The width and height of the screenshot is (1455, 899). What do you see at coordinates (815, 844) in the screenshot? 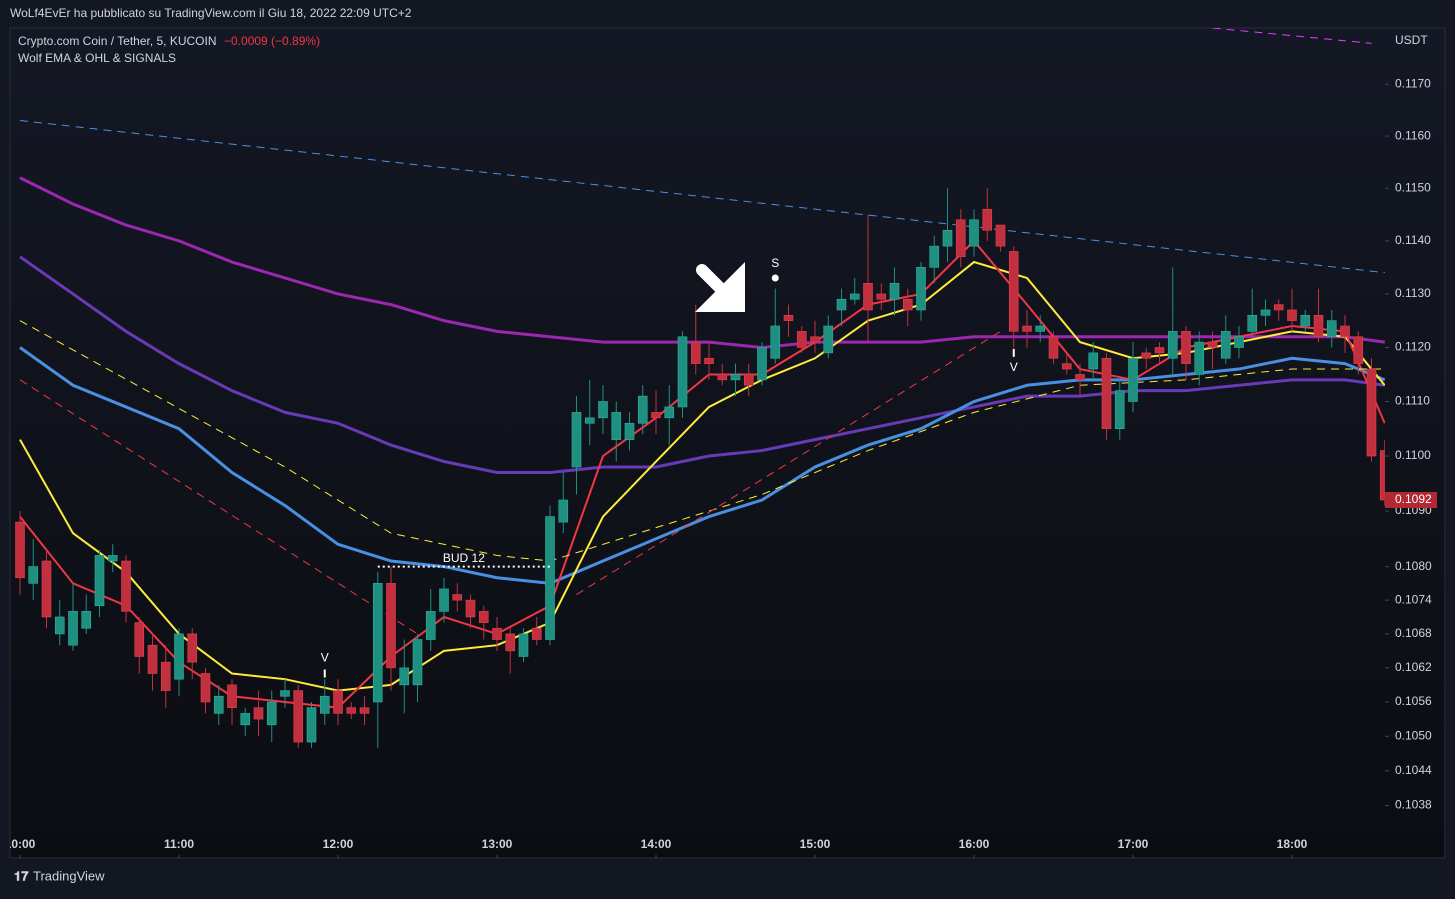
I see `x-tick-label: 15:00` at bounding box center [815, 844].